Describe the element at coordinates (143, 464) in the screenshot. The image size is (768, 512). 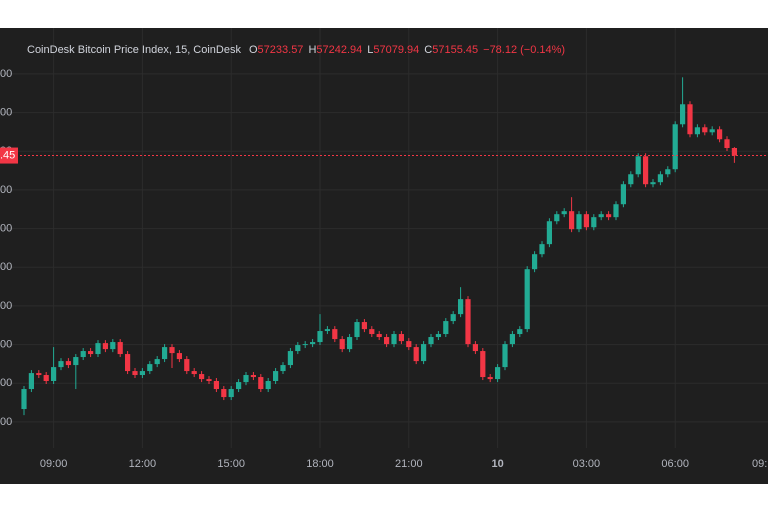
I see `x-tick-label: 12:00` at that location.